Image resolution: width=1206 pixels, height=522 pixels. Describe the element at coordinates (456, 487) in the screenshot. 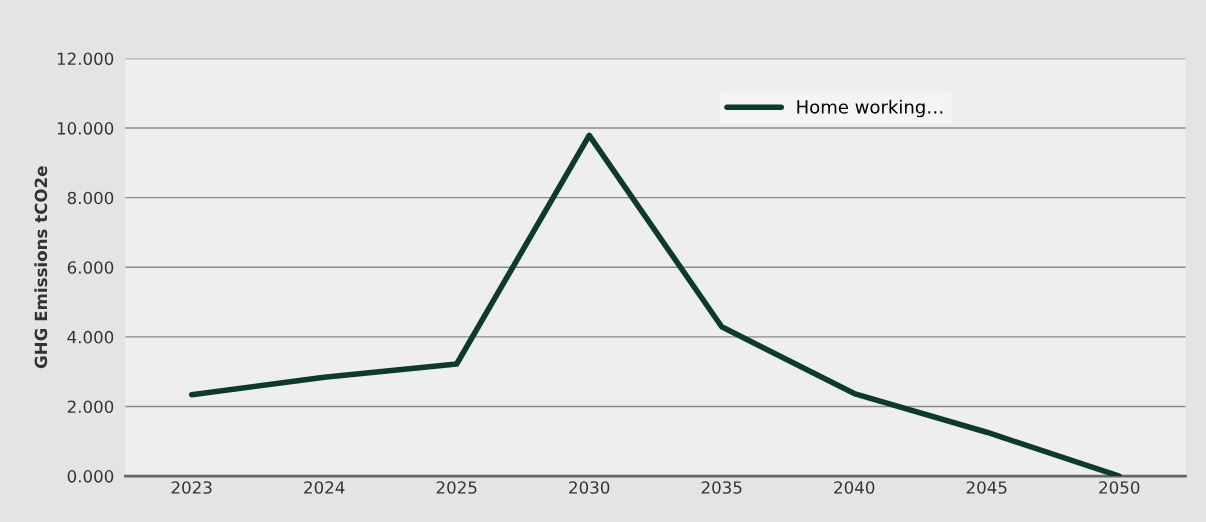

I see `x-tick-label: 2025` at that location.